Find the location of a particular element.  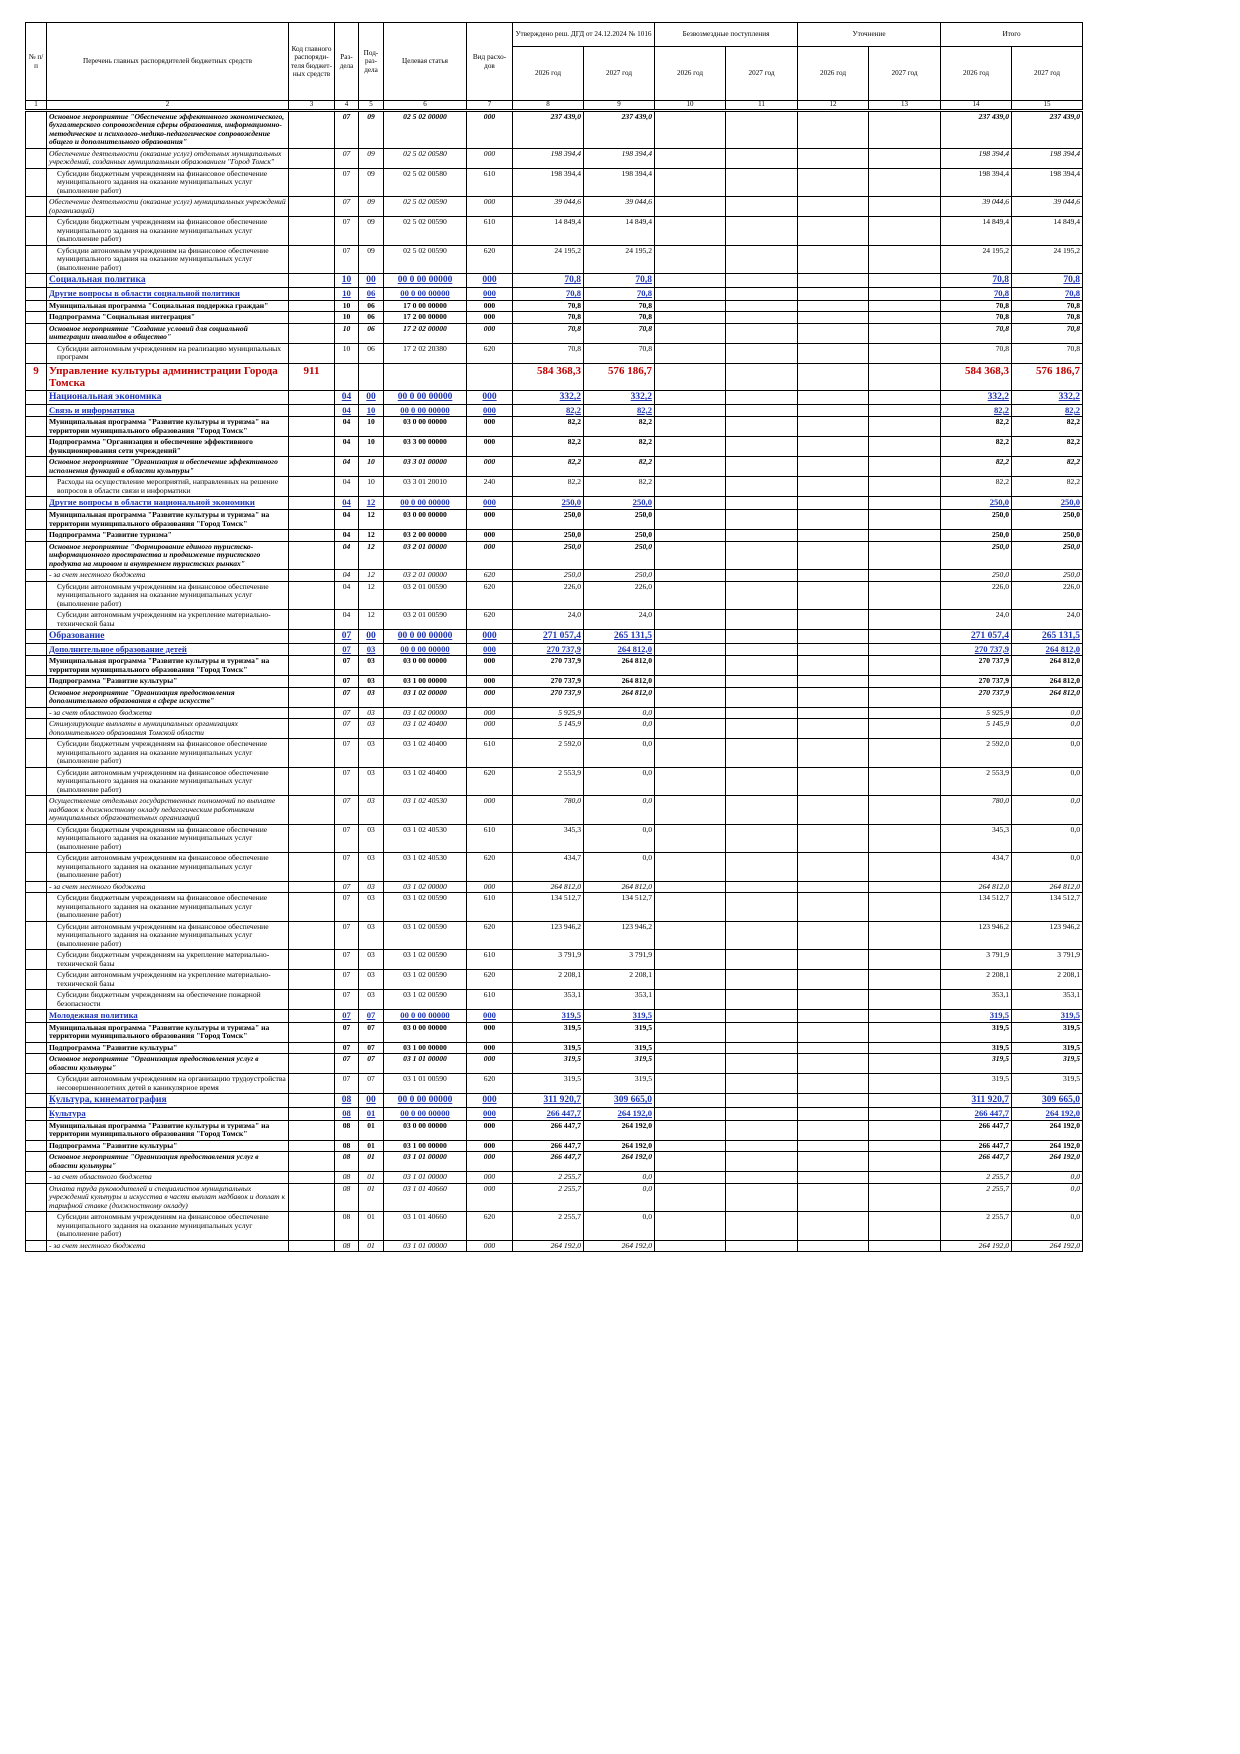

header-cell: Вид расхо-дов is located at coordinates (489, 61).